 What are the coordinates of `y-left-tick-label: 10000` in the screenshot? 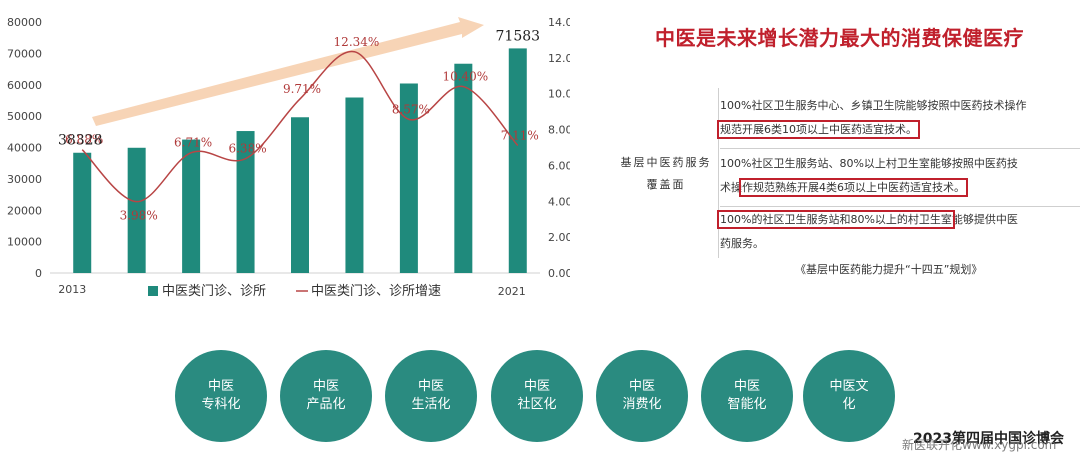 It's located at (24, 242).